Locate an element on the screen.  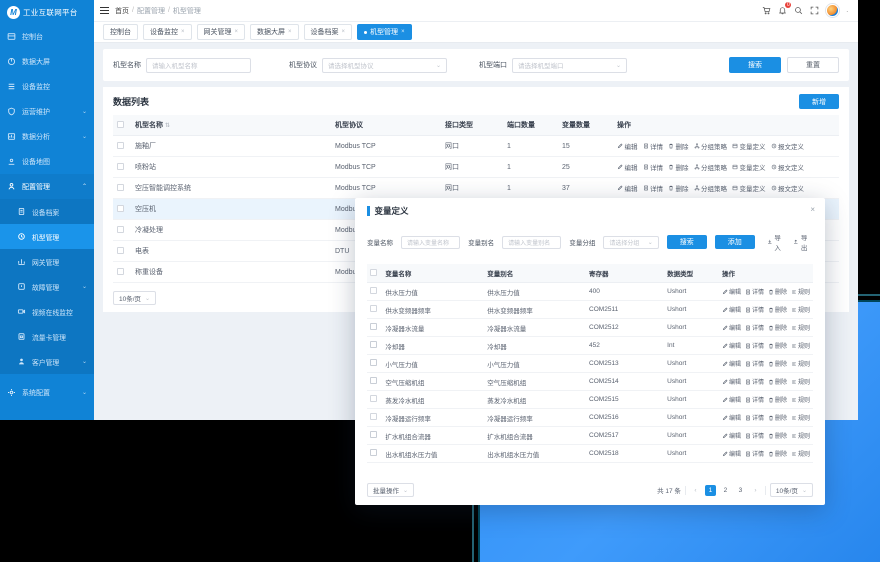
table-row: 扩水机组合流器 扩水机组合流器 COM2517 Ushort 编辑 详情 删除 规则 is located at coordinates (590, 435).